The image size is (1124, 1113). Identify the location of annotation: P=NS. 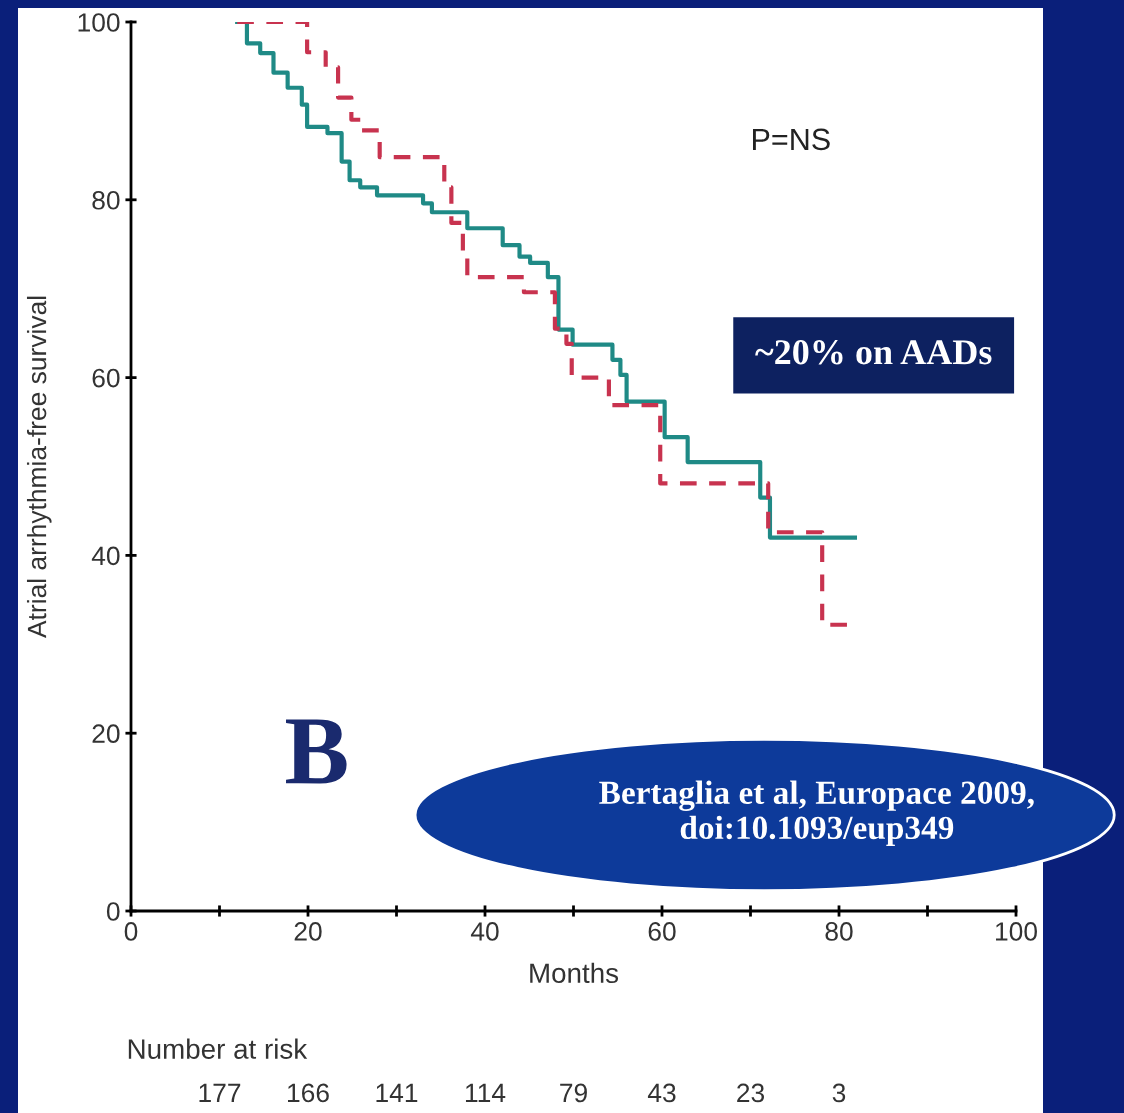
(791, 139).